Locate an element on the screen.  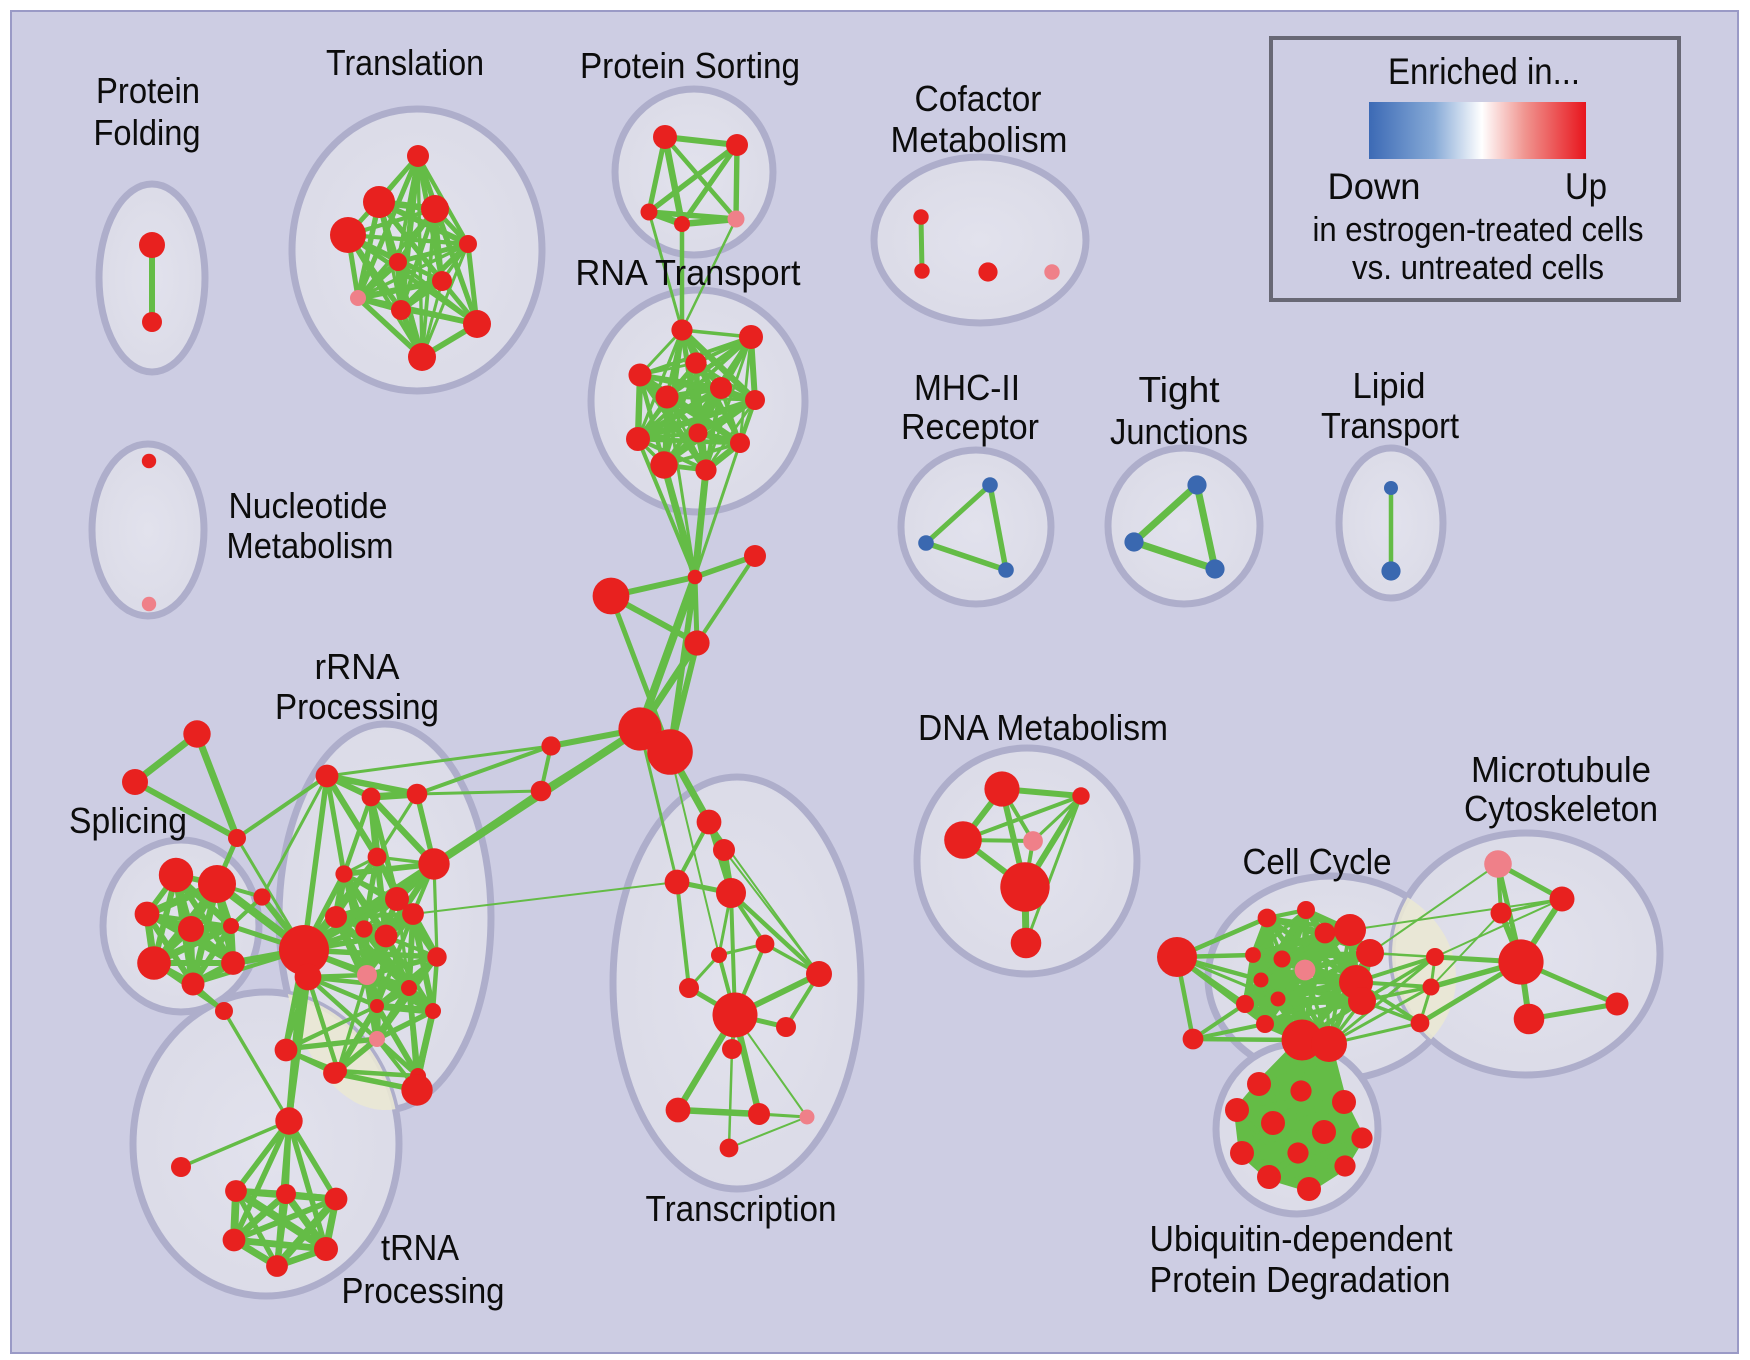
svg-text: Cytoskeleton is located at coordinates (1561, 808).